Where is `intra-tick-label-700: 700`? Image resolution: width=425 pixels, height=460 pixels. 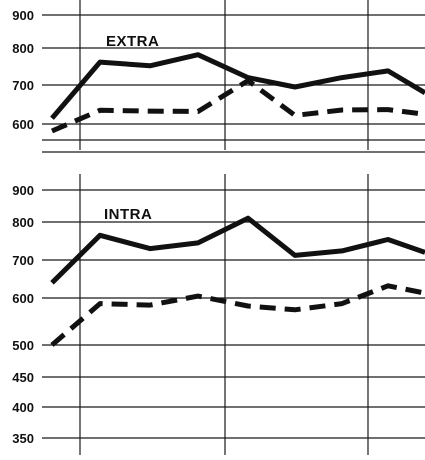
intra-tick-label-700: 700 is located at coordinates (23, 260).